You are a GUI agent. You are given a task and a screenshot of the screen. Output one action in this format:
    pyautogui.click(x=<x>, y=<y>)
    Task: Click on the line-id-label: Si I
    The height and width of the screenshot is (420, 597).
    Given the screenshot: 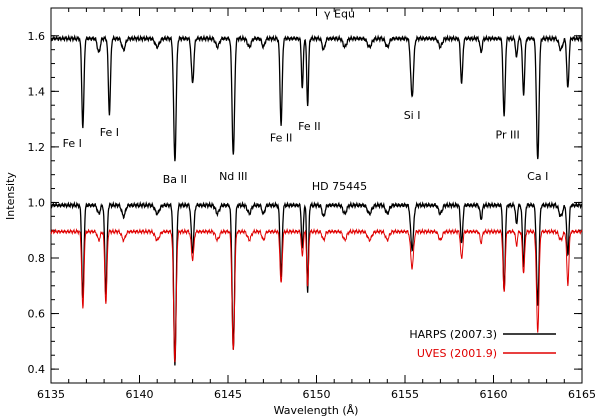 What is the action you would take?
    pyautogui.click(x=412, y=115)
    